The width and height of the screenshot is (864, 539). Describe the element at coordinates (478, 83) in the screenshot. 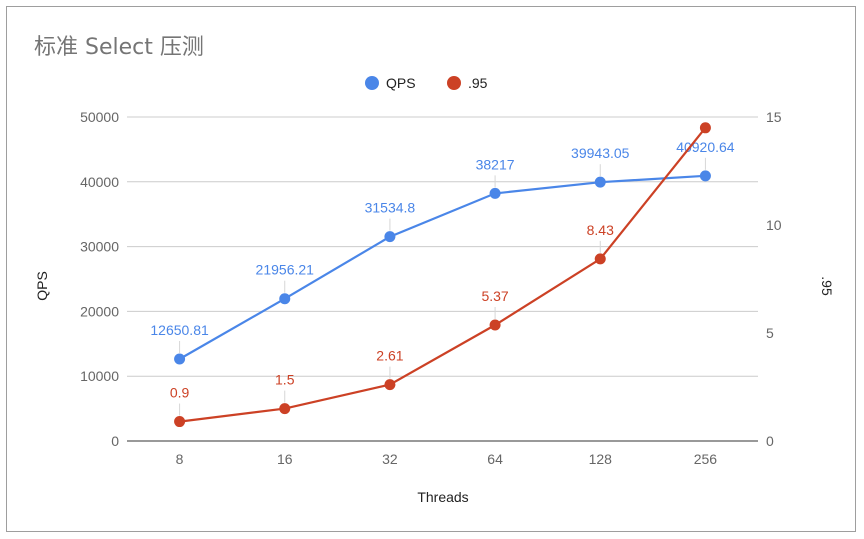

I see `legend-label: .95` at that location.